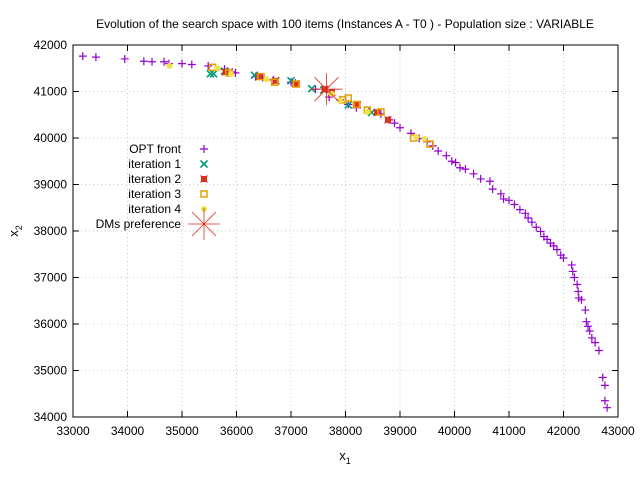 The width and height of the screenshot is (640, 480). Describe the element at coordinates (342, 455) in the screenshot. I see `x-axis-label-main: x` at that location.